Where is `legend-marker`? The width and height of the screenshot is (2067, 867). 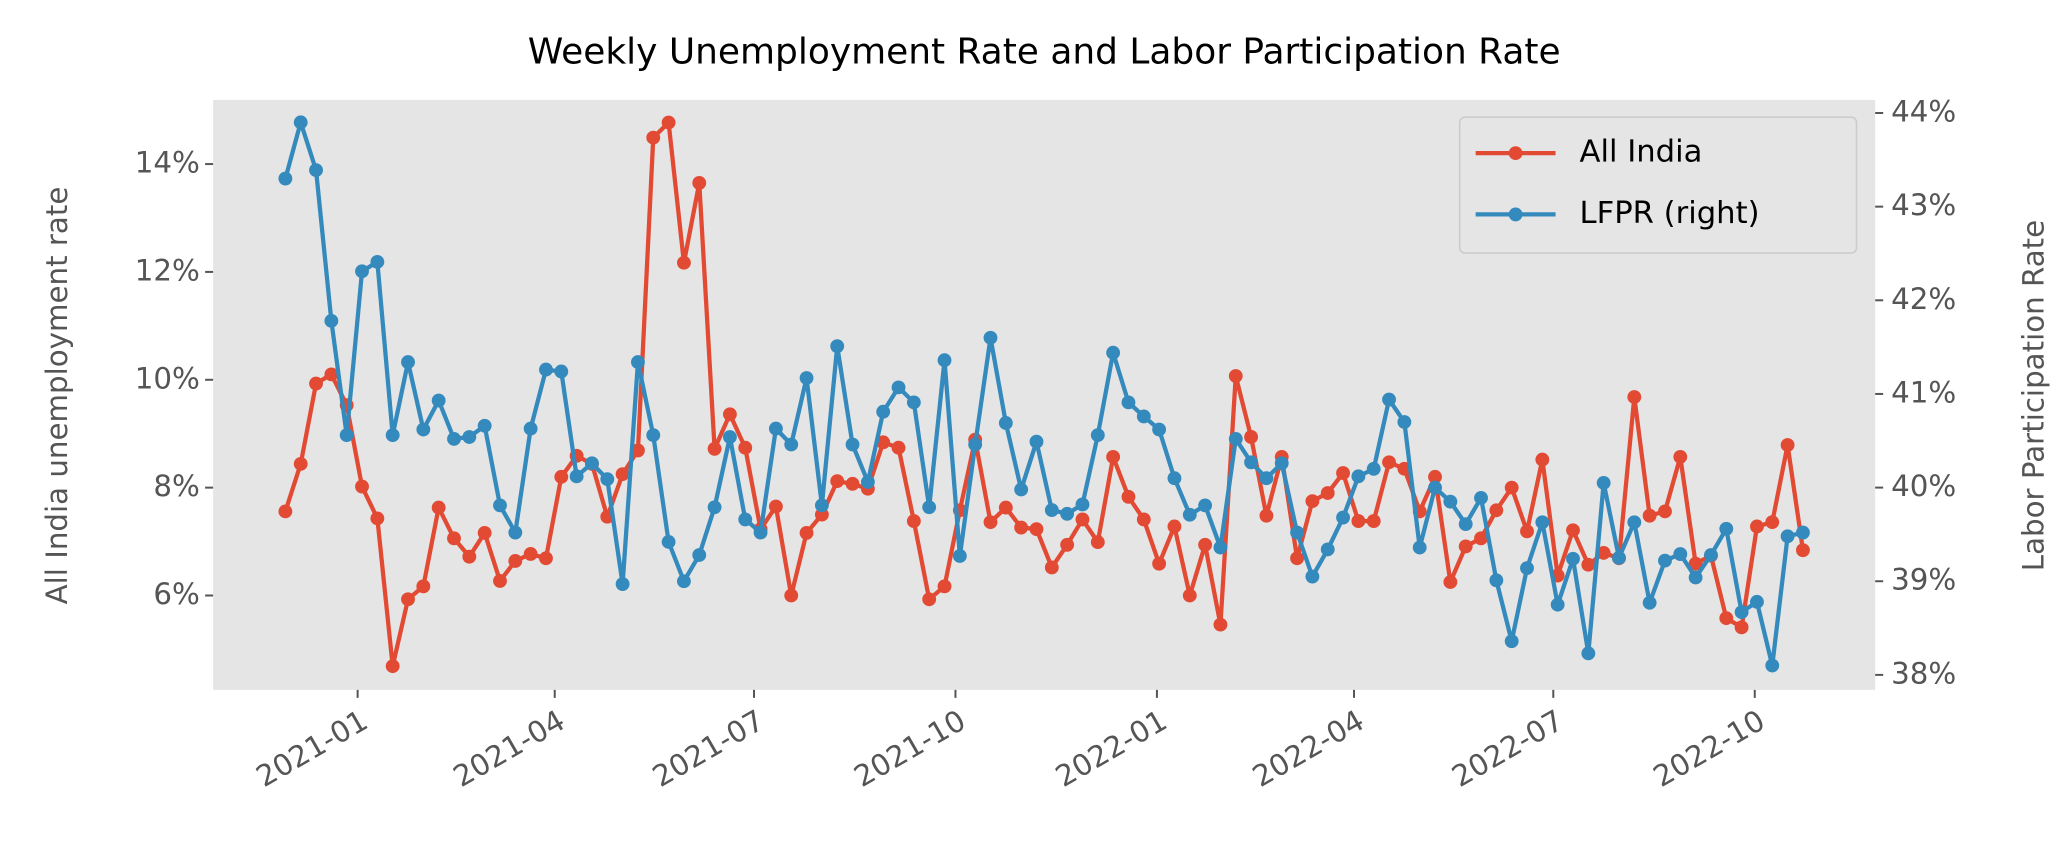 legend-marker is located at coordinates (1515, 153).